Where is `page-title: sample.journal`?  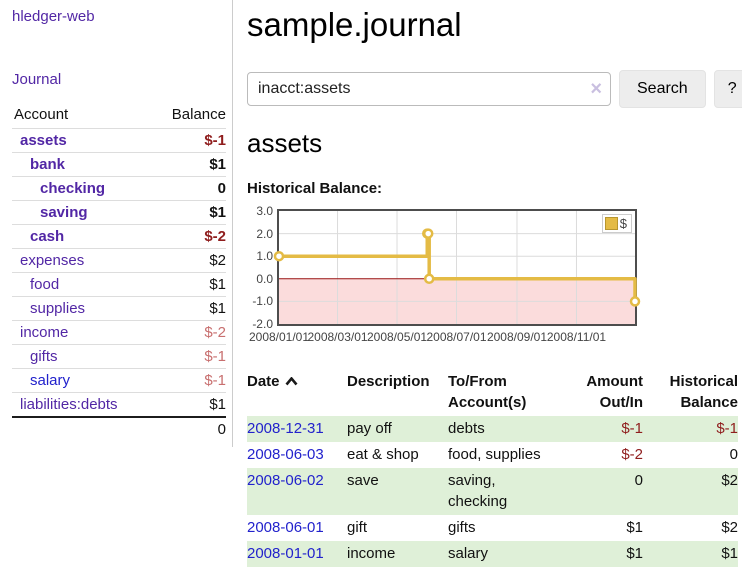 page-title: sample.journal is located at coordinates (354, 24).